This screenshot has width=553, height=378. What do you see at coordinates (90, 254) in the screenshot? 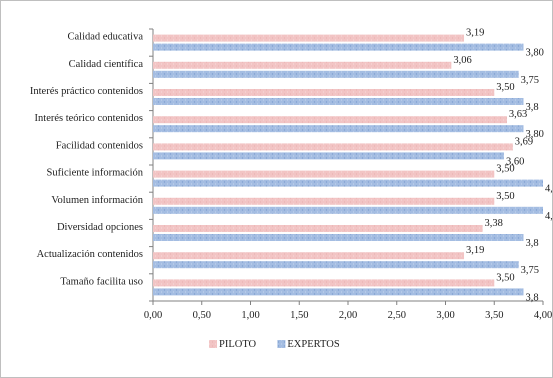
I see `category-label: Actualización contenidos` at bounding box center [90, 254].